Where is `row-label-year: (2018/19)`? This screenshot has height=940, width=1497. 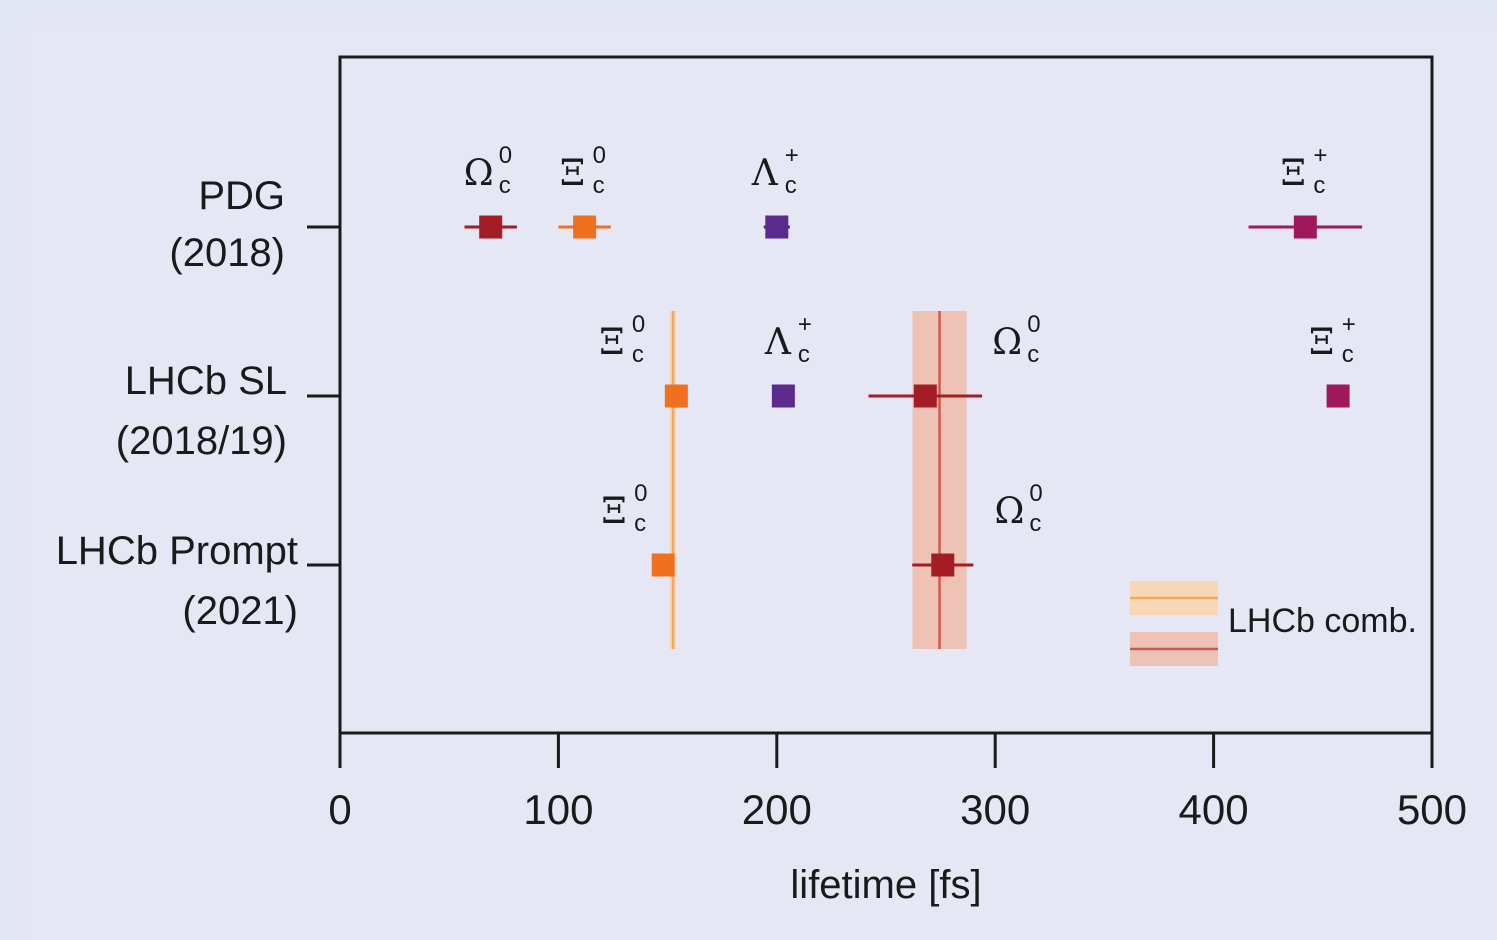
row-label-year: (2018/19) is located at coordinates (201, 441).